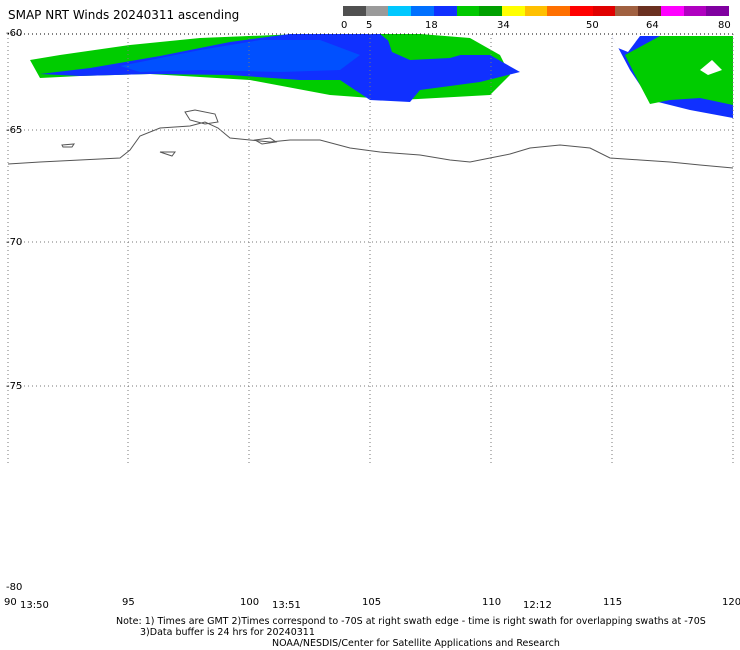 This screenshot has width=740, height=650. What do you see at coordinates (344, 25) in the screenshot?
I see `colorbar-tick: 0` at bounding box center [344, 25].